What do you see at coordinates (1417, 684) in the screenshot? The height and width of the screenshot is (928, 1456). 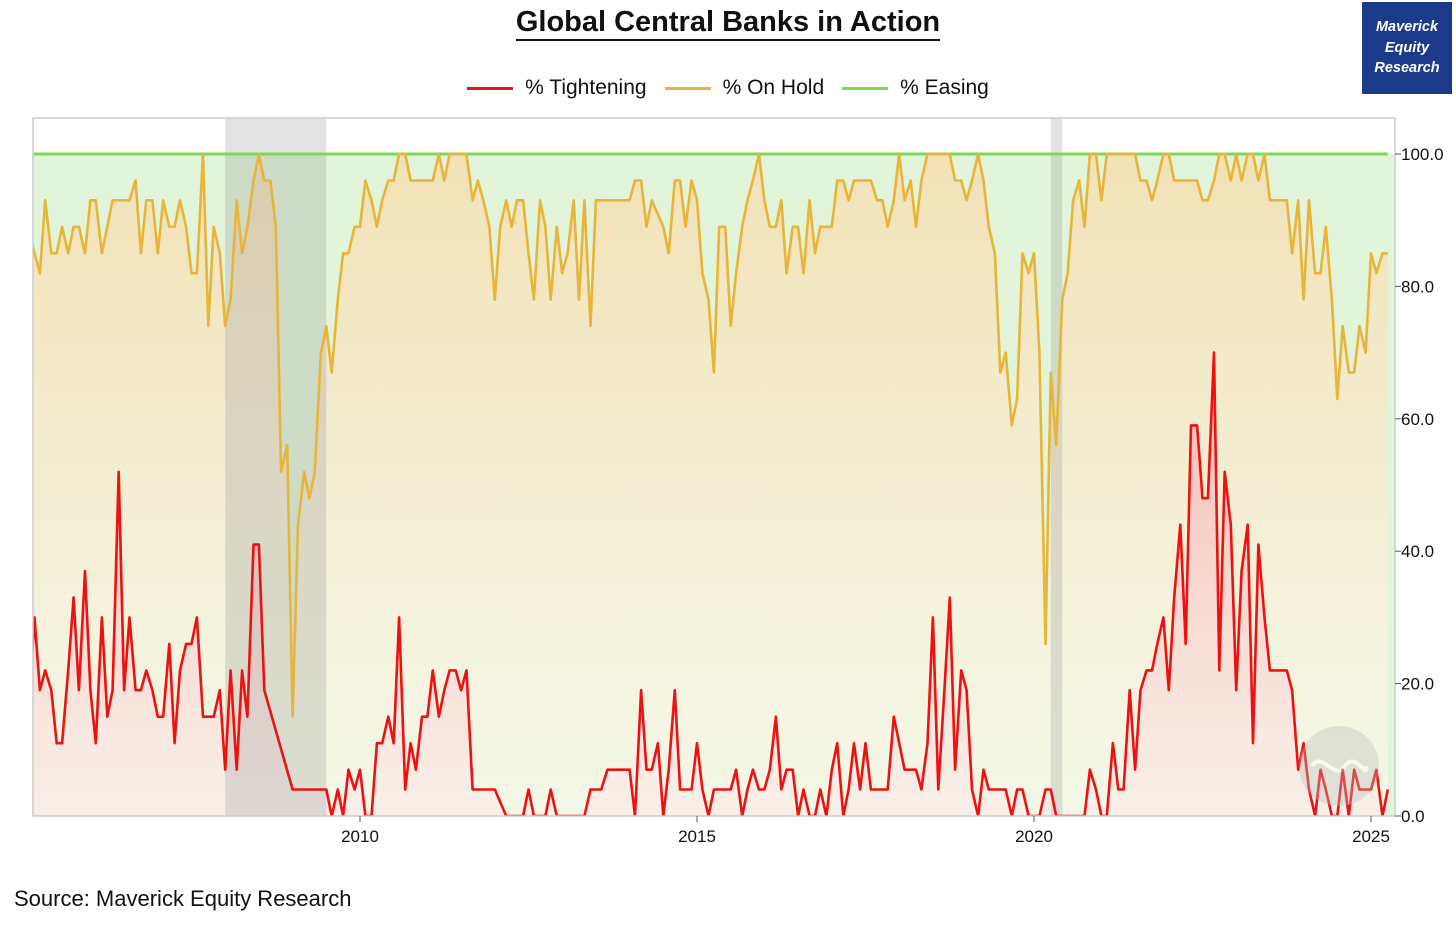 I see `y-tick-label: 20.0` at bounding box center [1417, 684].